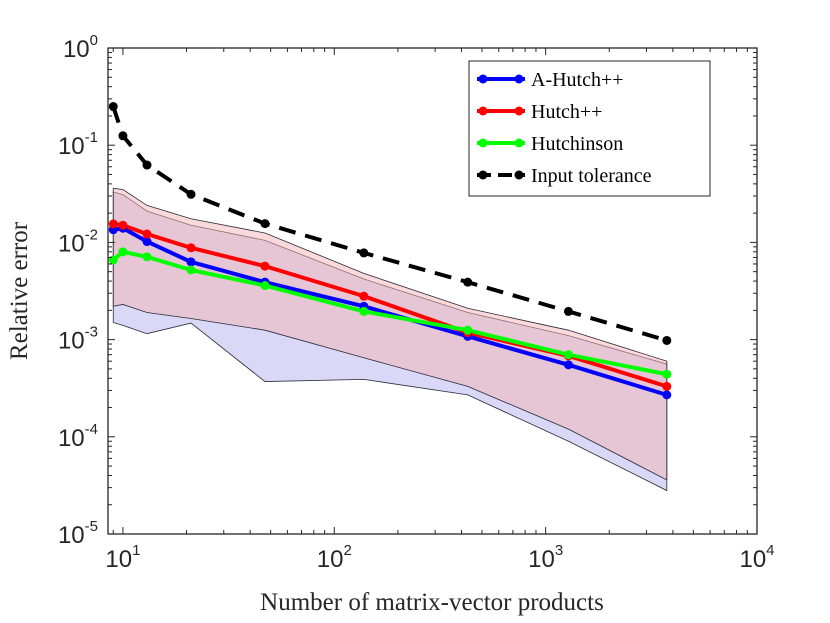  What do you see at coordinates (19, 290) in the screenshot?
I see `y-axis-title: Relative error` at bounding box center [19, 290].